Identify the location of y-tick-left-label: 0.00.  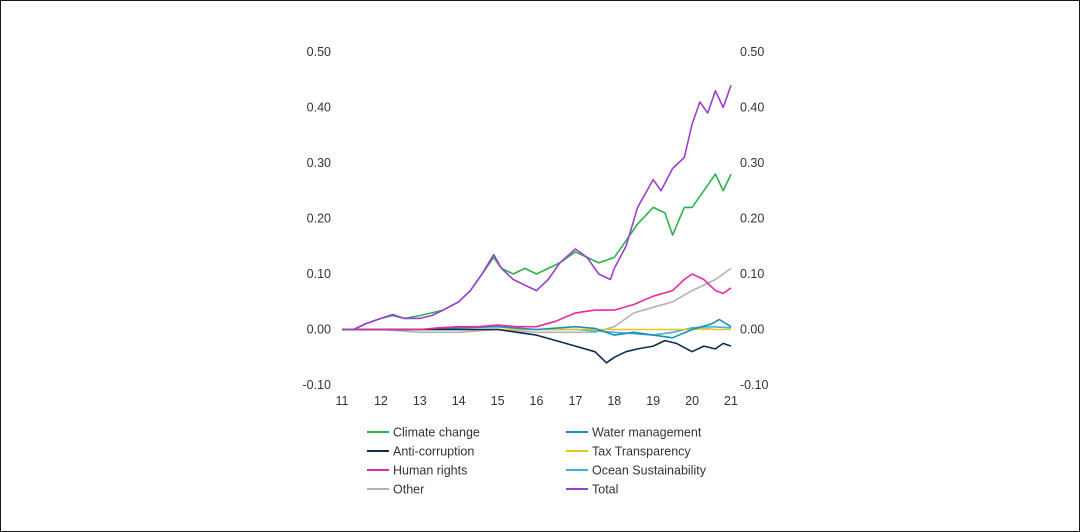
(319, 330).